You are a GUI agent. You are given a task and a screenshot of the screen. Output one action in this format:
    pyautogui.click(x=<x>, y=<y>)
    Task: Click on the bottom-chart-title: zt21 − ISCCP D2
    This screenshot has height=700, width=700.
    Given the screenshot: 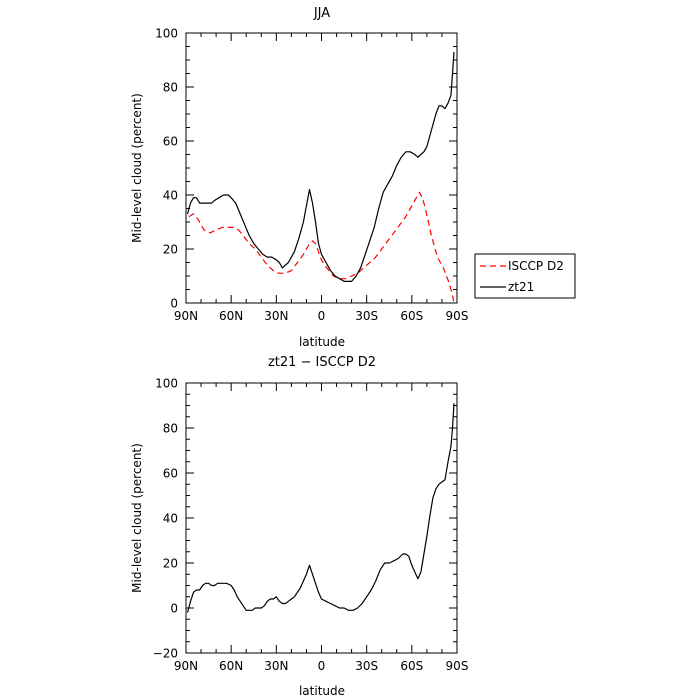 What is the action you would take?
    pyautogui.click(x=322, y=362)
    